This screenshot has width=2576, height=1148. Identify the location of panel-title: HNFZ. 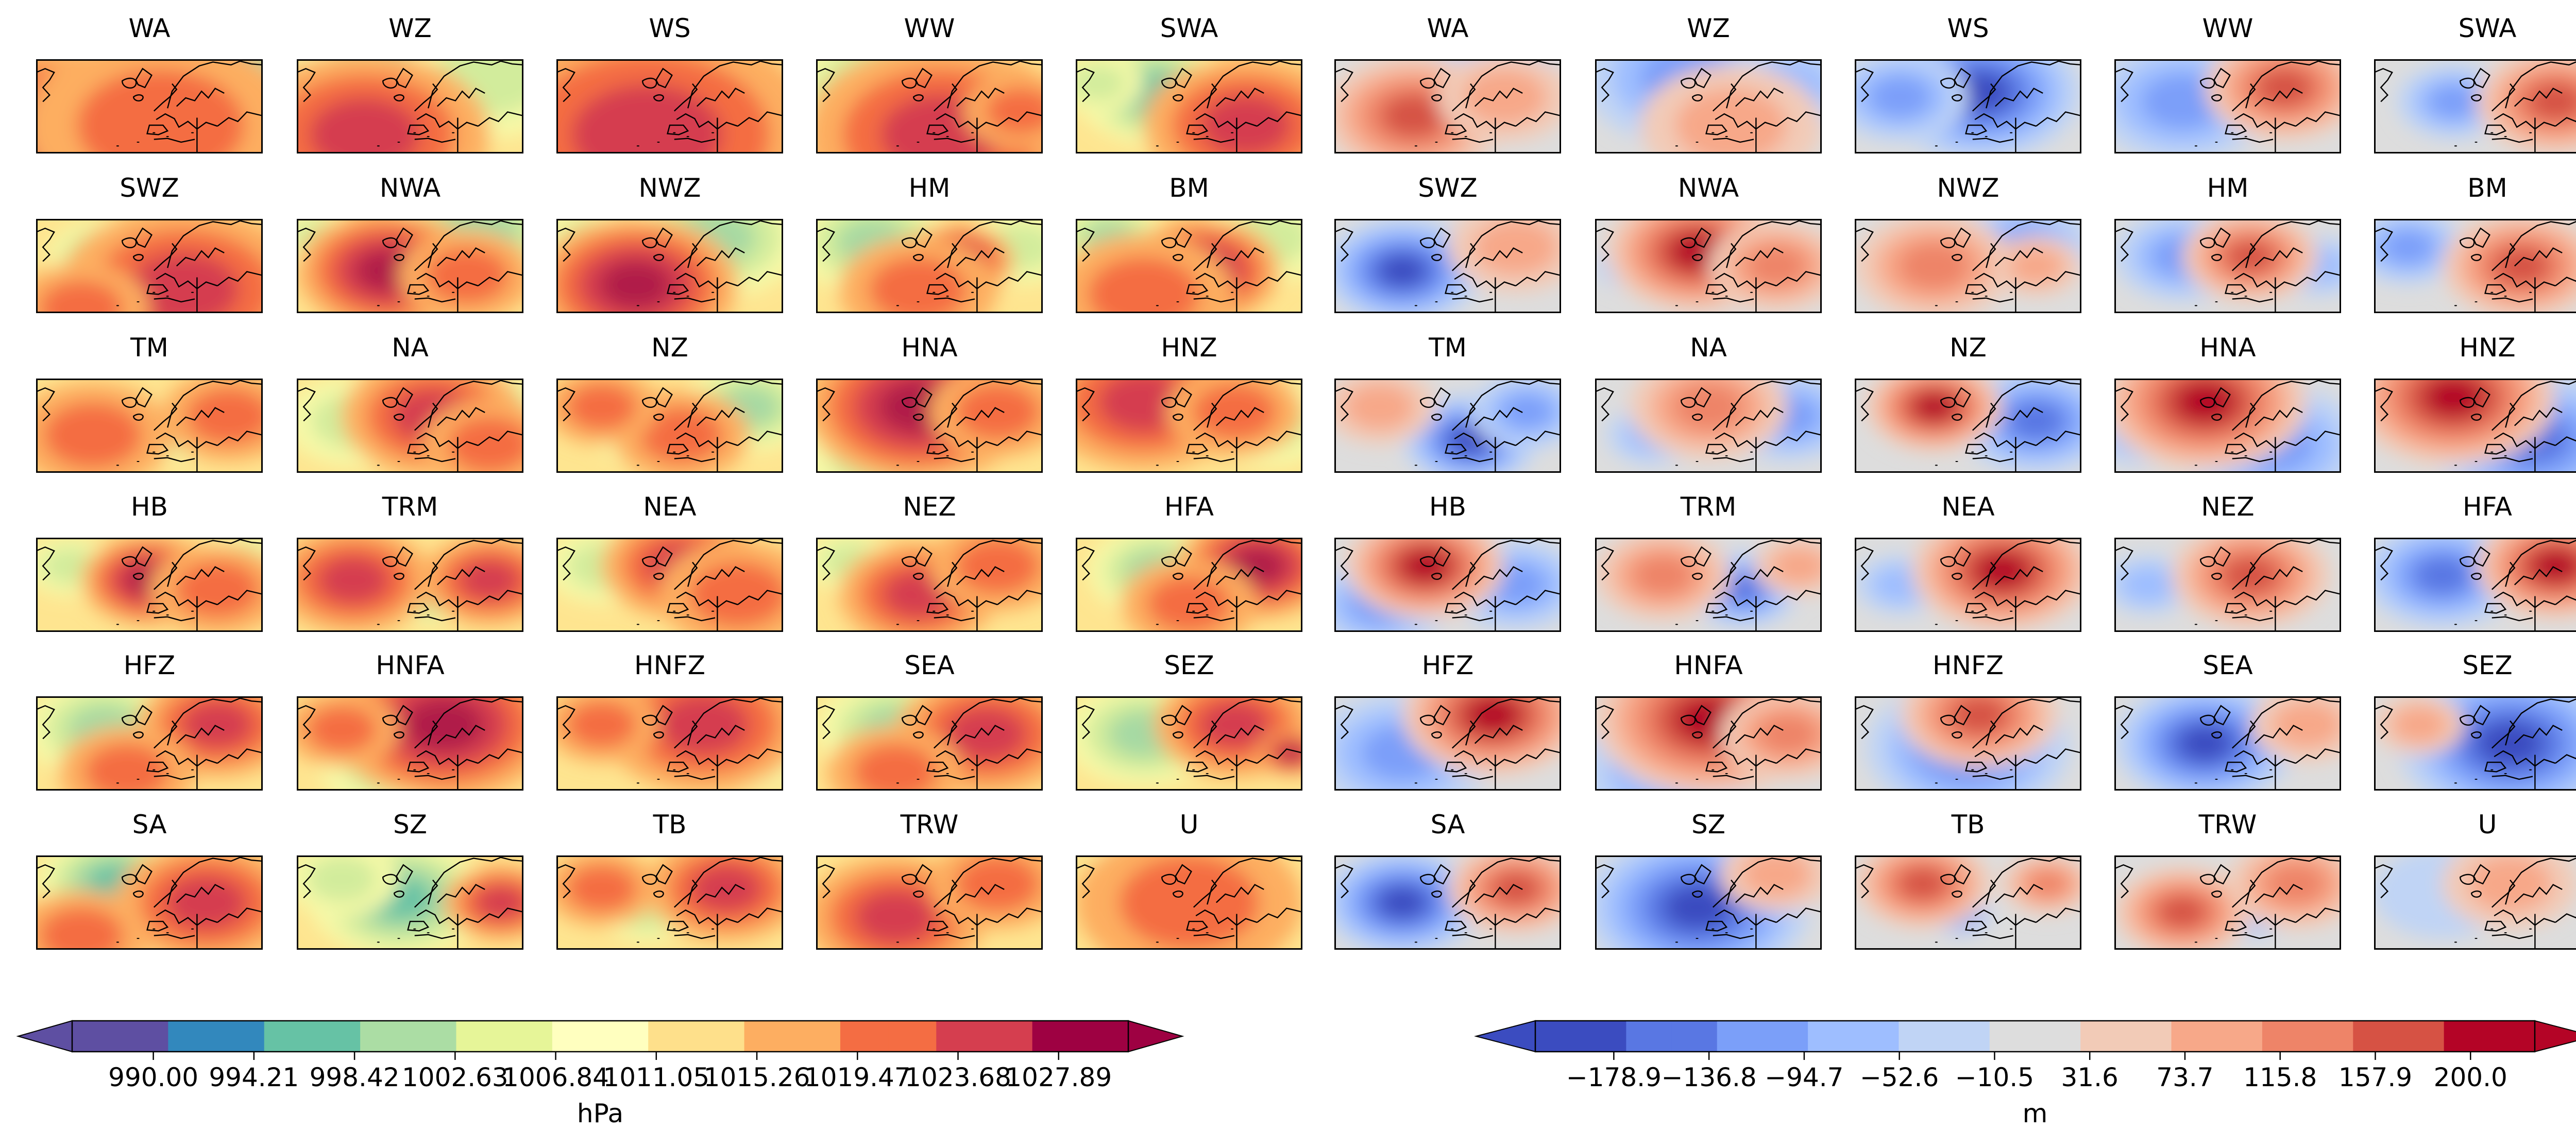
(669, 665).